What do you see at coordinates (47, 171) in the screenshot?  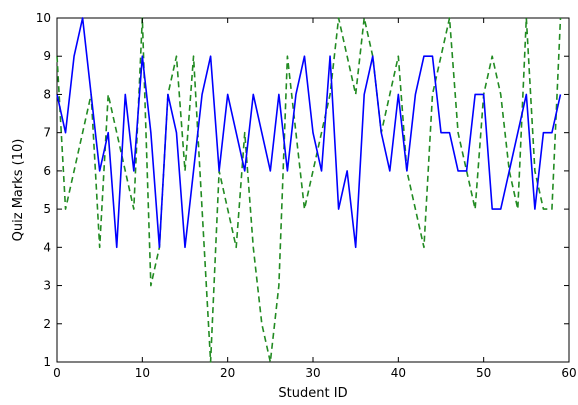 I see `y-tick-label: 6` at bounding box center [47, 171].